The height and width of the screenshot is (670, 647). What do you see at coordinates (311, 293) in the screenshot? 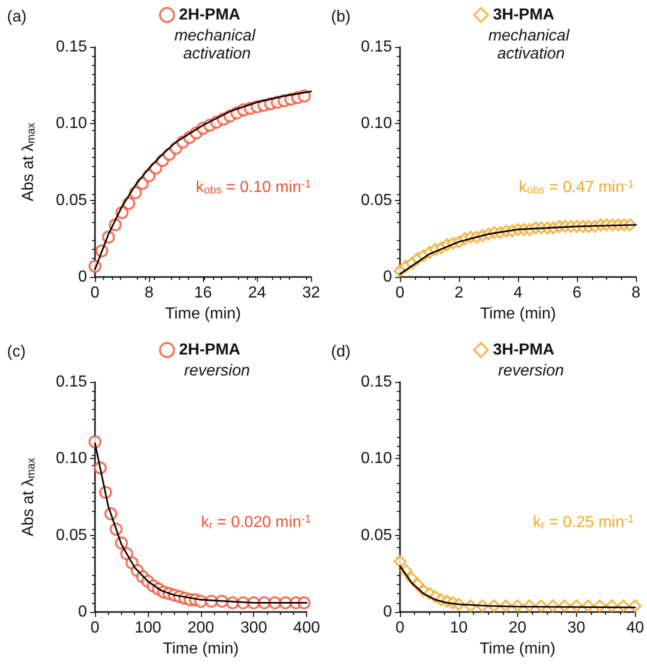
I see `x-tick-label: 32` at bounding box center [311, 293].